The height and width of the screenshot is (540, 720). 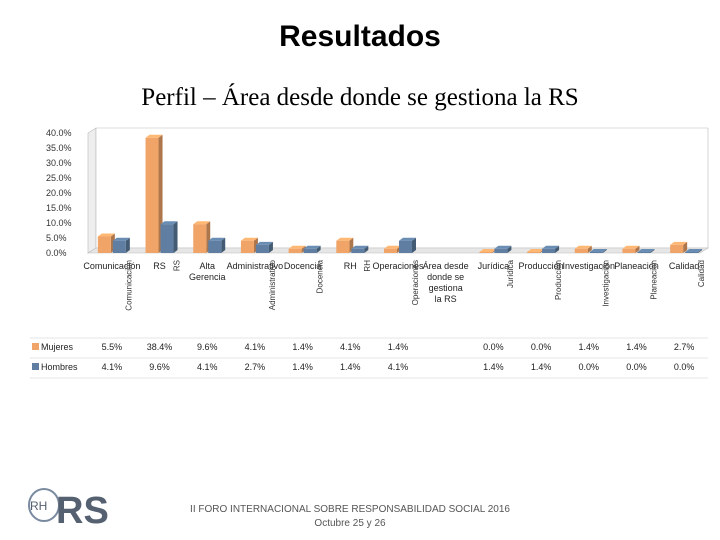 I want to click on side-wall, so click(x=92, y=190).